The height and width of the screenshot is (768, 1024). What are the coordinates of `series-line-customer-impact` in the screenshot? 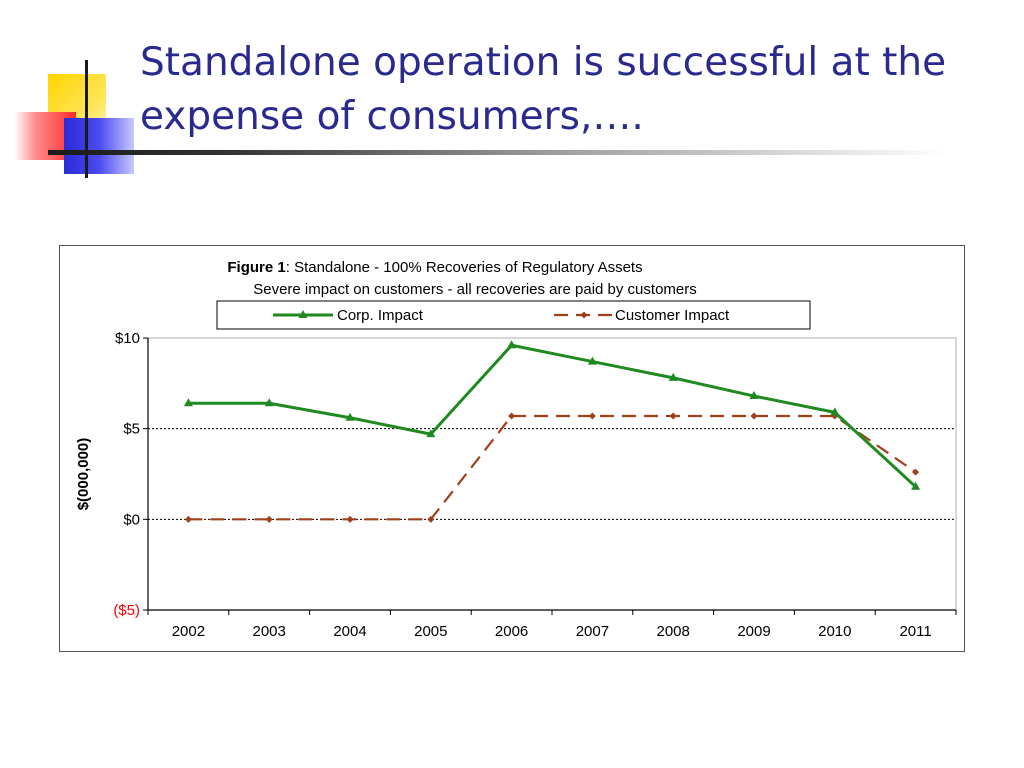 It's located at (552, 467).